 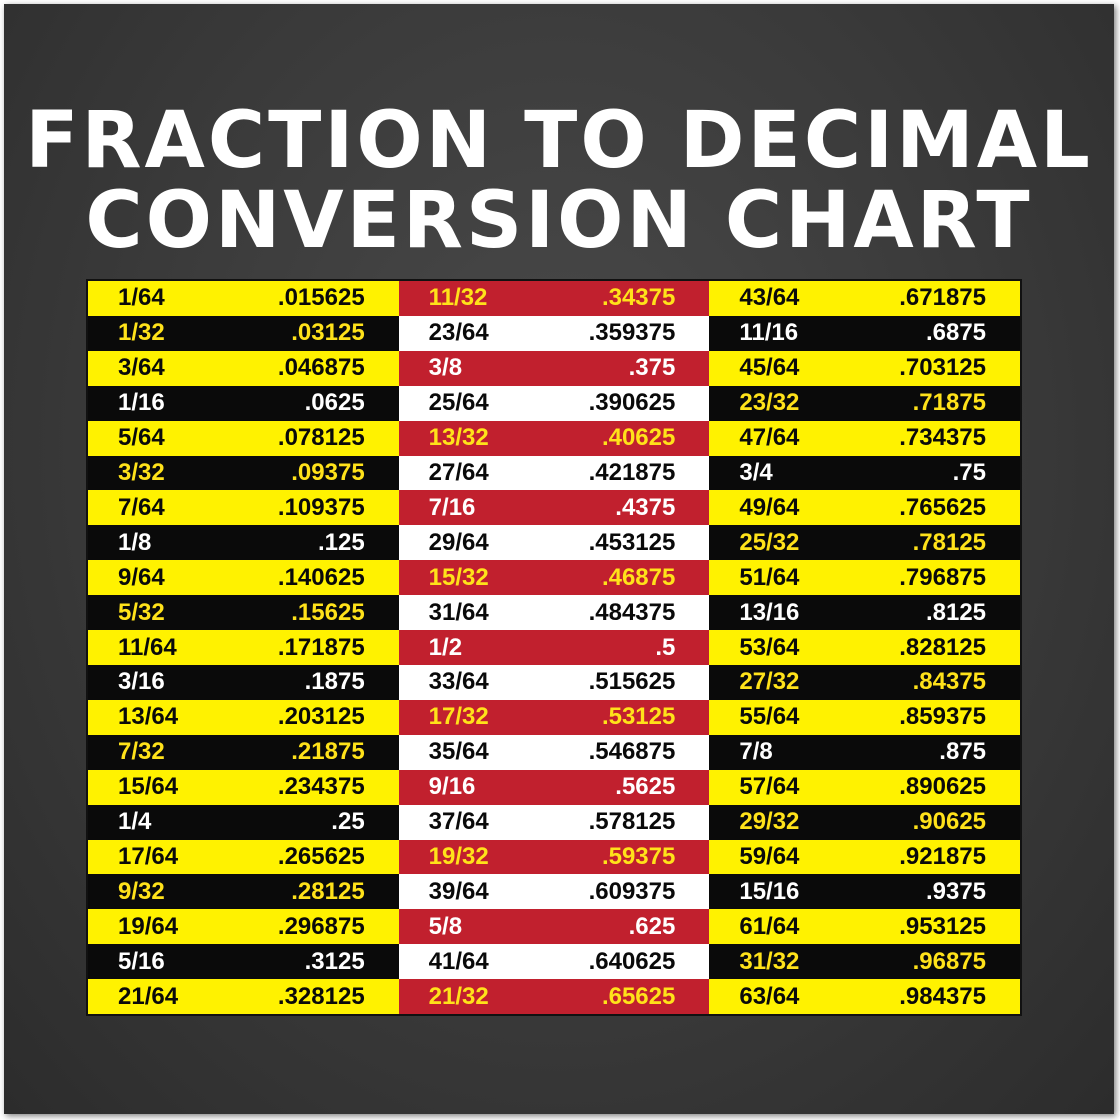 I want to click on table-row: 21/64 .328125, so click(x=243, y=997).